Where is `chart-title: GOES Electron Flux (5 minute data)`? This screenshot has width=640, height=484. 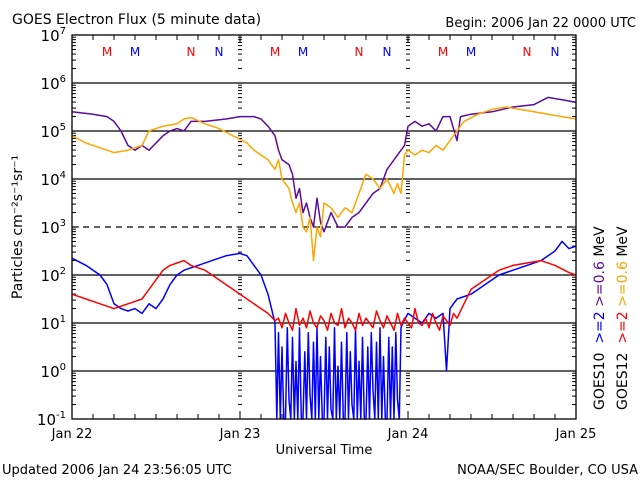
chart-title: GOES Electron Flux (5 minute data) is located at coordinates (136, 20).